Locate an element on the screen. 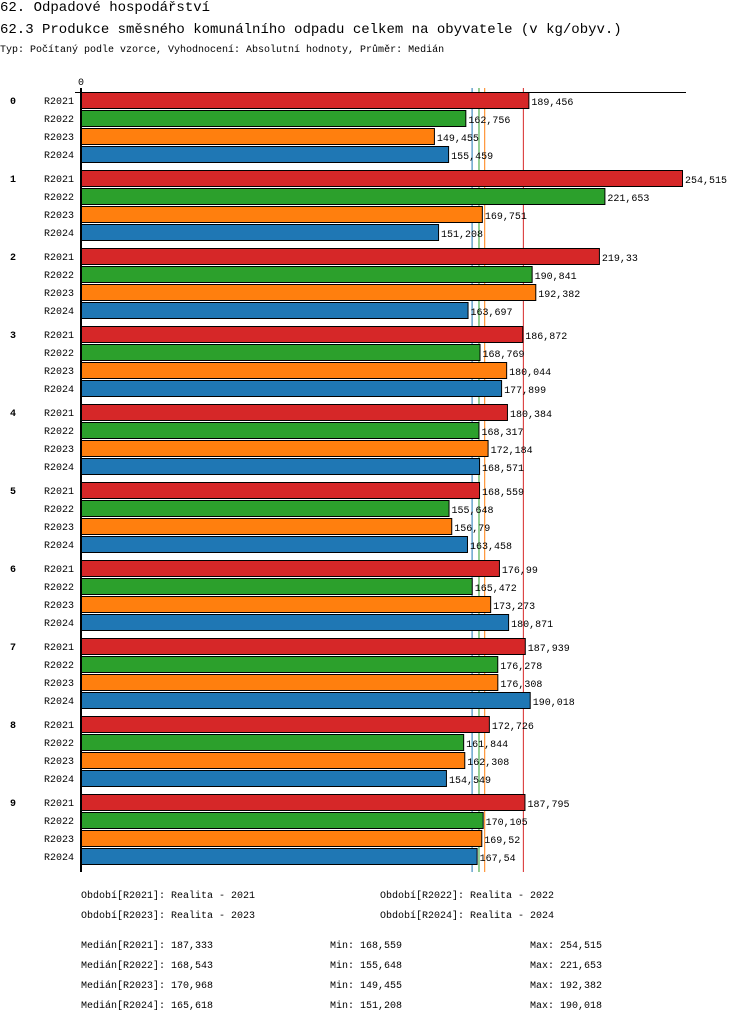 The image size is (750, 1022). x-tick-label: 0 is located at coordinates (81, 83).